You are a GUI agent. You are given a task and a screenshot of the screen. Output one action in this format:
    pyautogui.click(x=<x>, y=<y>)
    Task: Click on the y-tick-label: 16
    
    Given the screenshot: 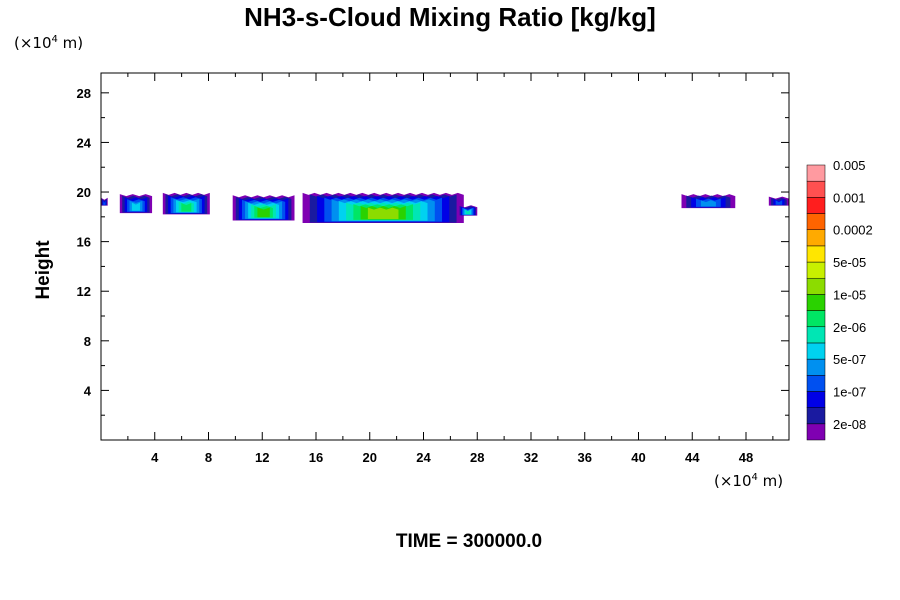 What is the action you would take?
    pyautogui.click(x=84, y=242)
    